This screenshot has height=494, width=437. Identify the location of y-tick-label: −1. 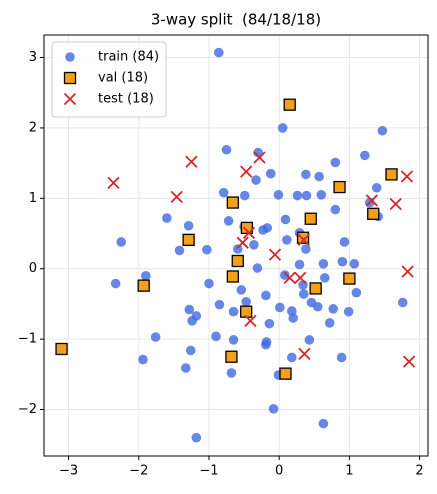
(27, 339).